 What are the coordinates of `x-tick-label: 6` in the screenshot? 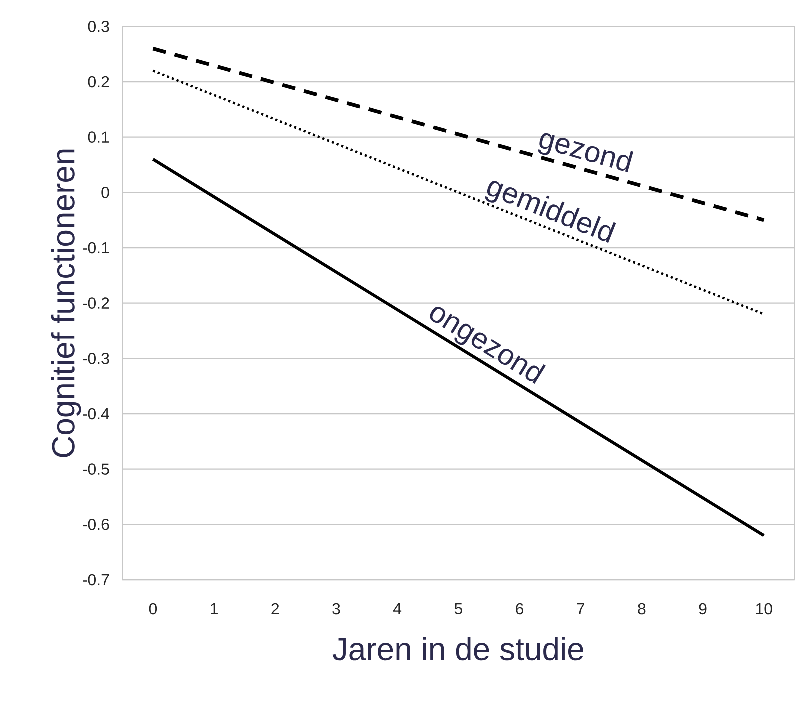 It's located at (520, 609).